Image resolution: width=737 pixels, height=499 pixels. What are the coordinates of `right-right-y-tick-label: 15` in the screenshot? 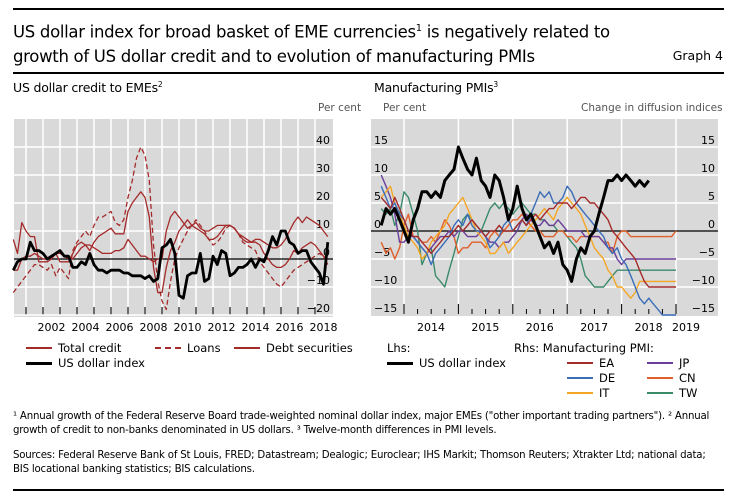 It's located at (708, 140).